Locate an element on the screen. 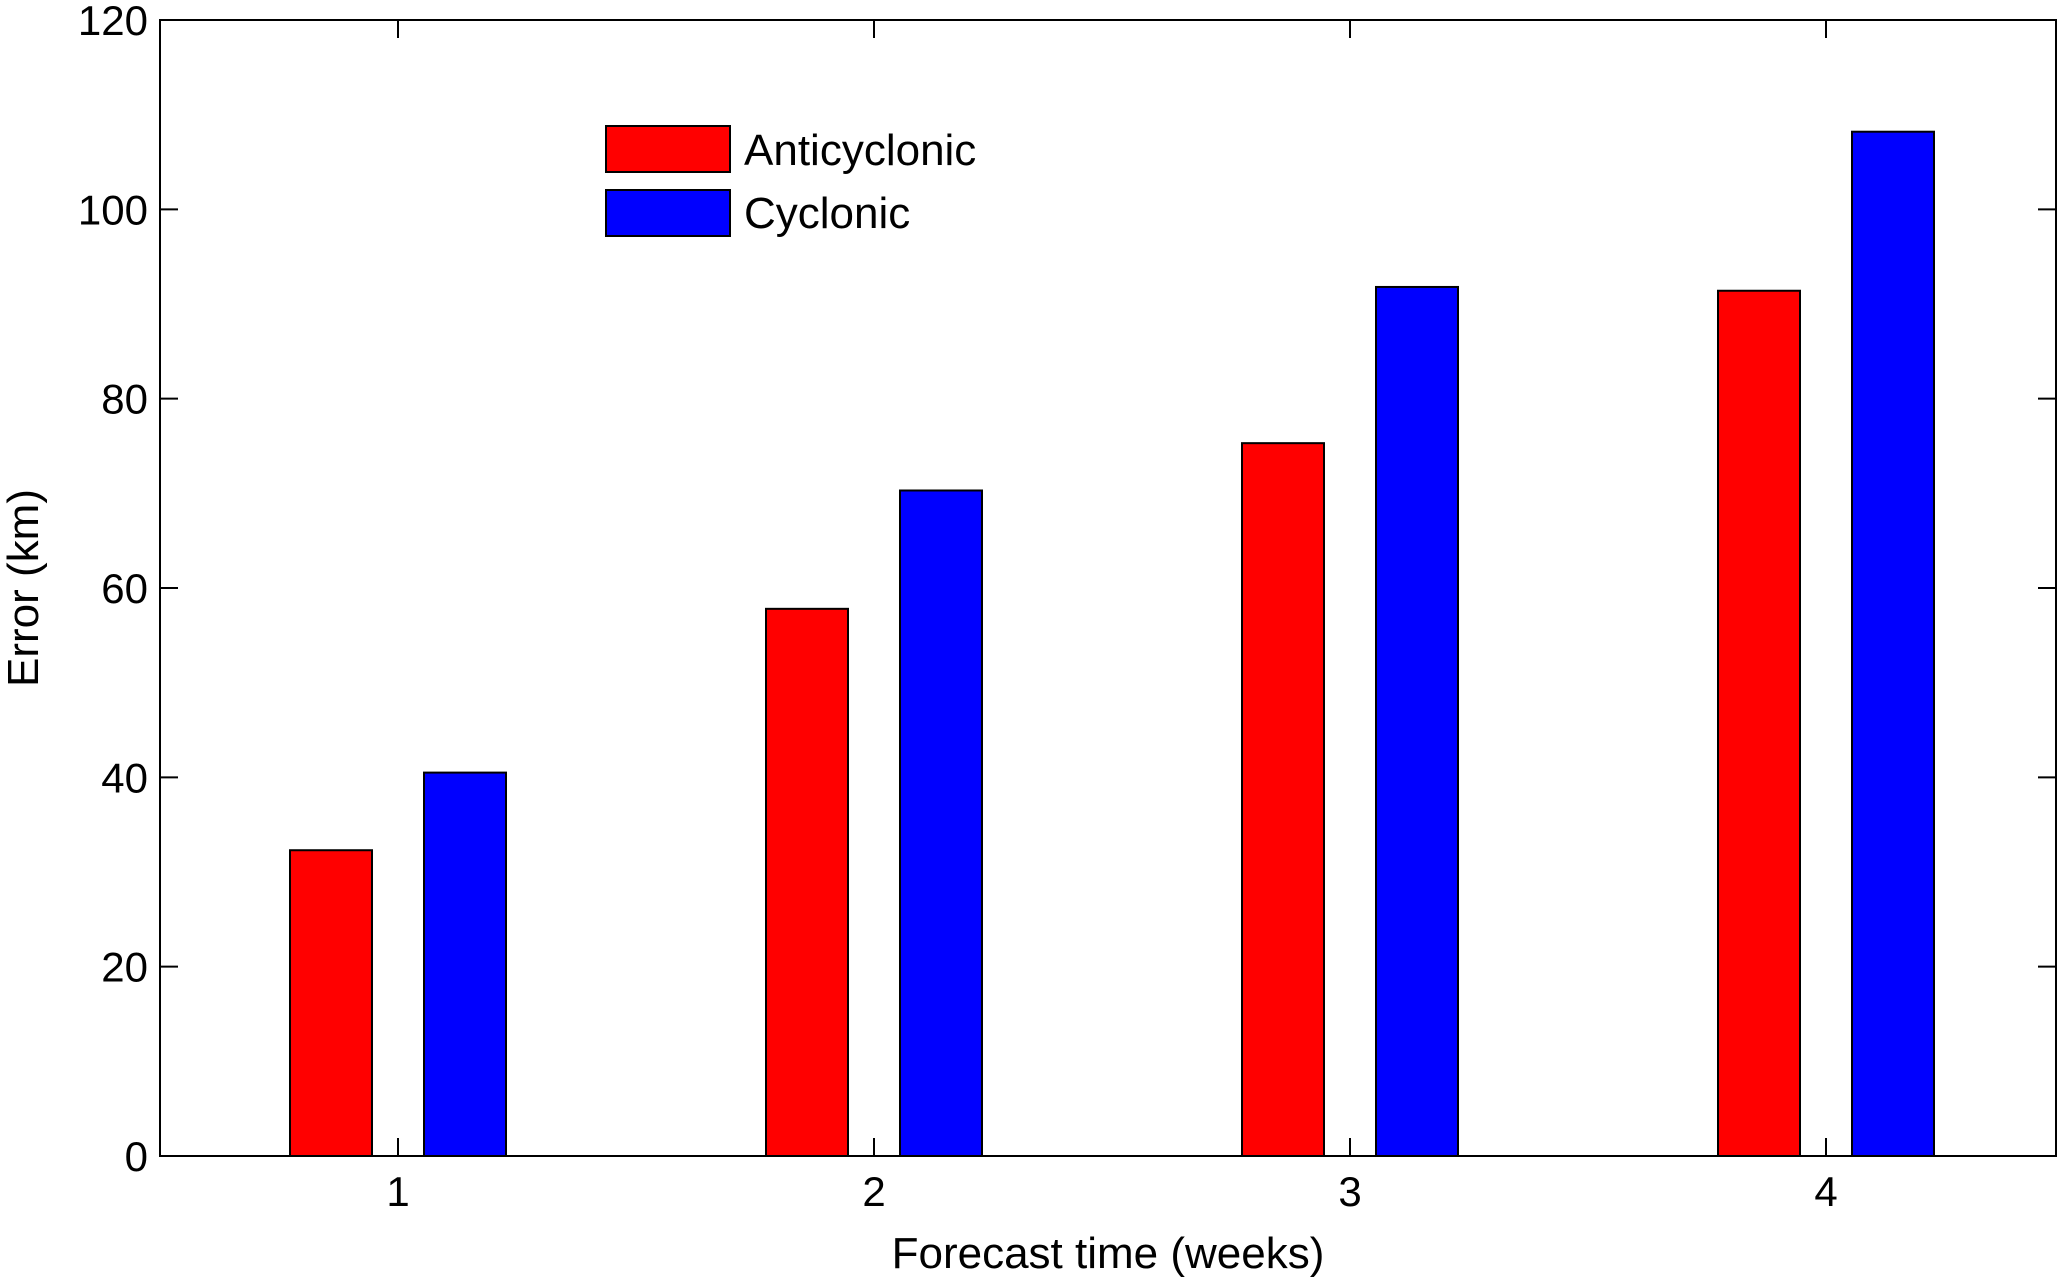 This screenshot has width=2067, height=1280. y-tick-label-0: 0 is located at coordinates (136, 1156).